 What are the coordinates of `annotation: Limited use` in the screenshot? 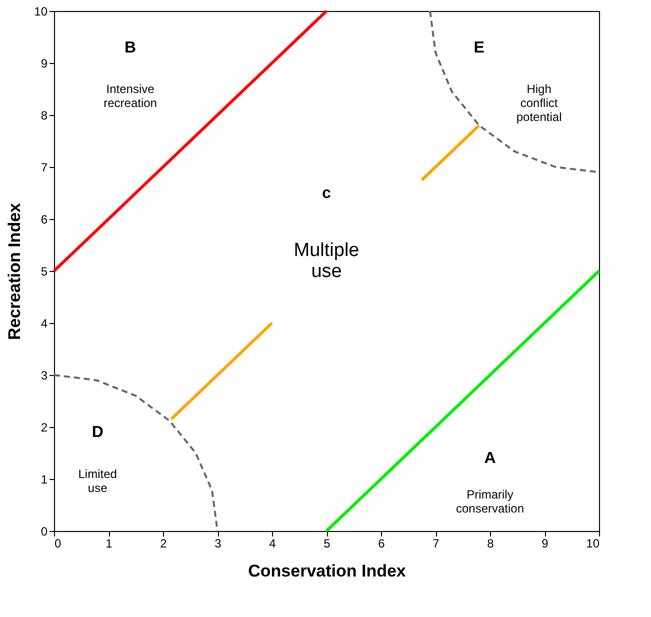 It's located at (97, 480).